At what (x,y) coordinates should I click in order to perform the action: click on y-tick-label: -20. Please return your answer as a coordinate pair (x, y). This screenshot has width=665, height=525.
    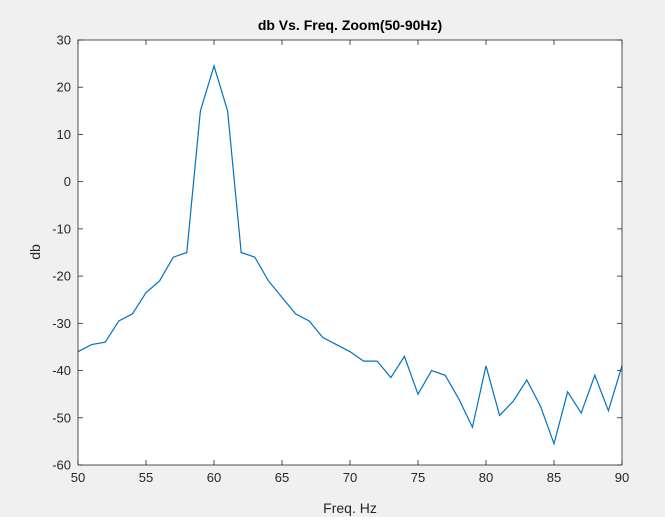
    Looking at the image, I should click on (61, 276).